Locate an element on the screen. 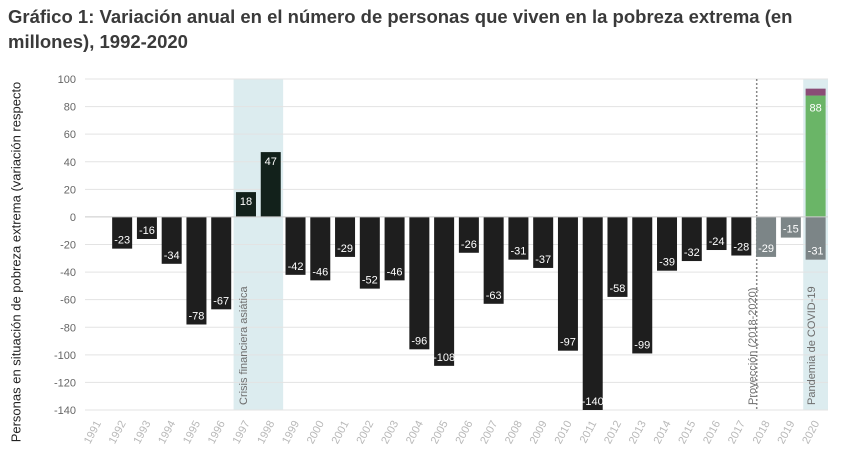 The height and width of the screenshot is (460, 863). x-tick-label: 2011 is located at coordinates (589, 432).